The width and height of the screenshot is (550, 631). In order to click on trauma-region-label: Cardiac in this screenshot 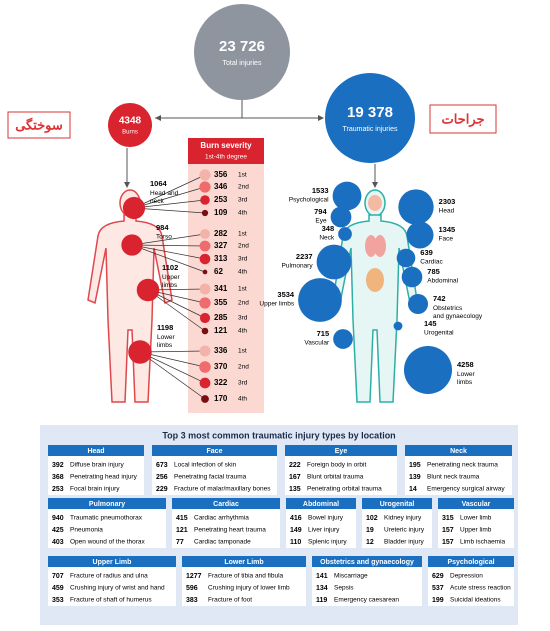, I will do `click(431, 262)`.